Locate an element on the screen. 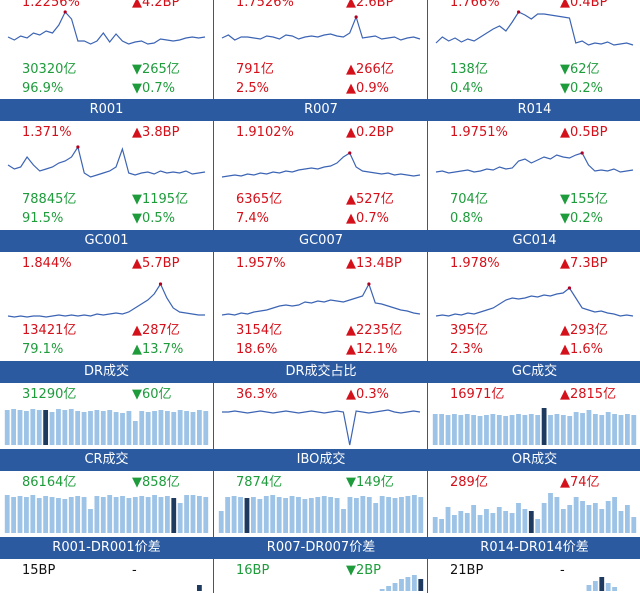 The image size is (640, 593). section-header-row: R001-DR001价差 R007-DR007价差 R014-DR014价差 is located at coordinates (320, 548).